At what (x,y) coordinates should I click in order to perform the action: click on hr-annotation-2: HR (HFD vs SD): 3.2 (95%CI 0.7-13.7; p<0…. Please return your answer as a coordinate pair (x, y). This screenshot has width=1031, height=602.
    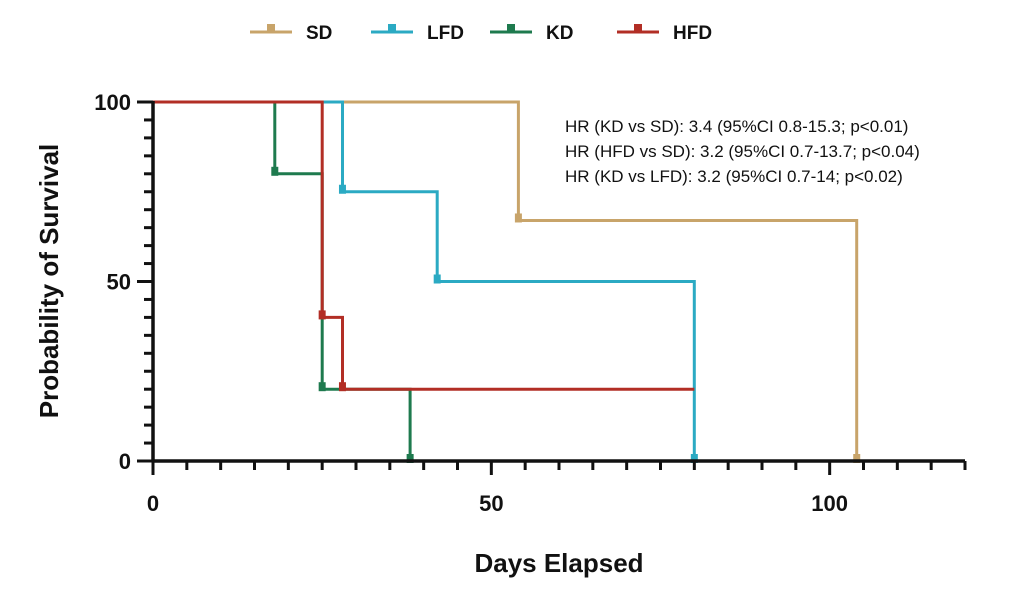
    Looking at the image, I should click on (742, 151).